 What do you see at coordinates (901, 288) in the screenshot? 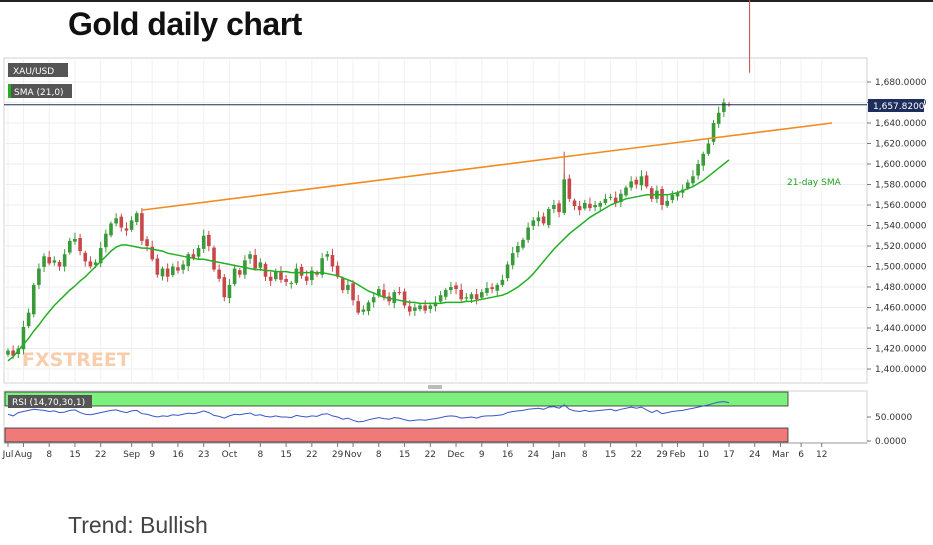
I see `y-tick-label: 1,480.0000` at bounding box center [901, 288].